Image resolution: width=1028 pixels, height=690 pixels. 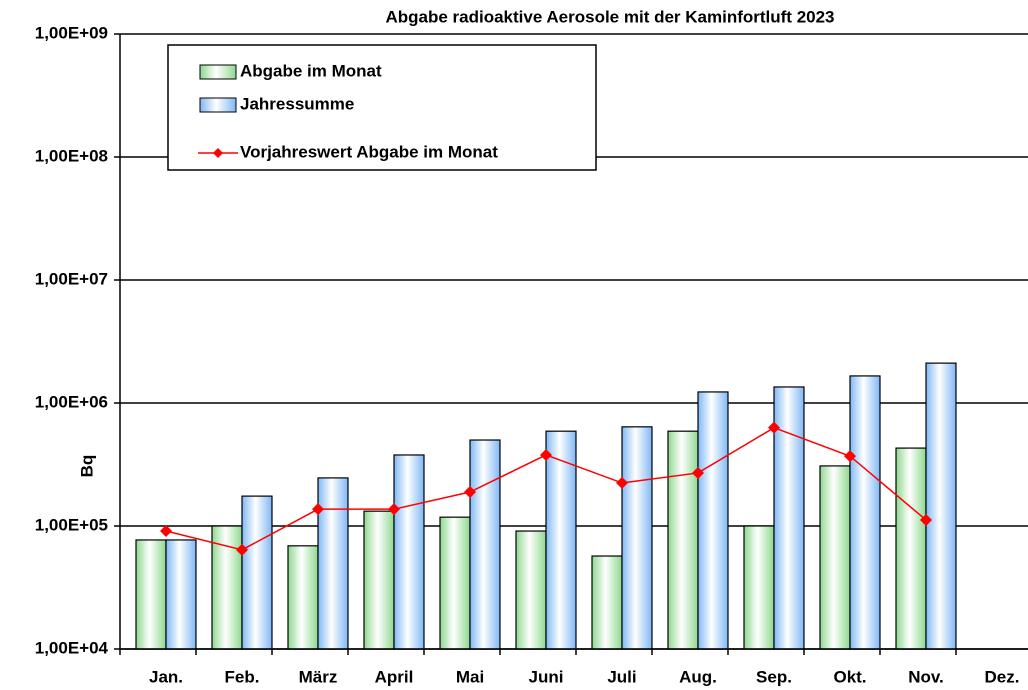 I want to click on y-tick-label: 1,00E+04, so click(x=72, y=647).